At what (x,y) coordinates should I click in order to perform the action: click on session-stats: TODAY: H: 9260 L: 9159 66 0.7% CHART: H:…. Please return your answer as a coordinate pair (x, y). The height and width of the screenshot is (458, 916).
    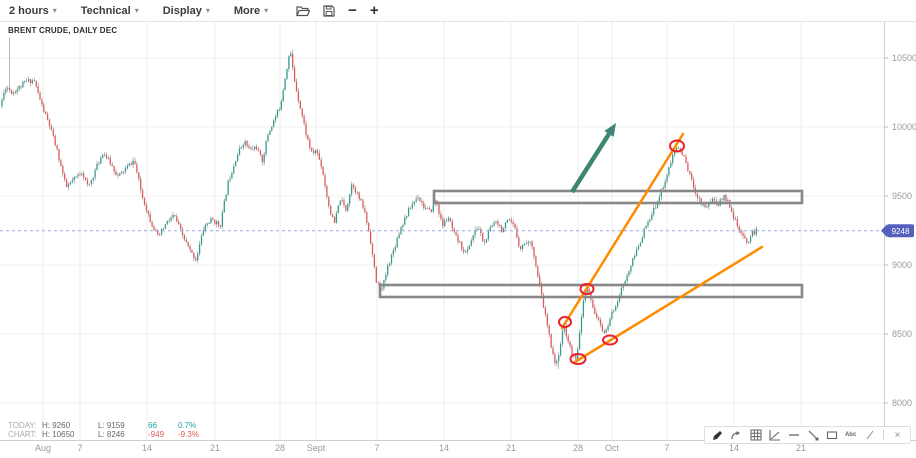
    Looking at the image, I should click on (103, 430).